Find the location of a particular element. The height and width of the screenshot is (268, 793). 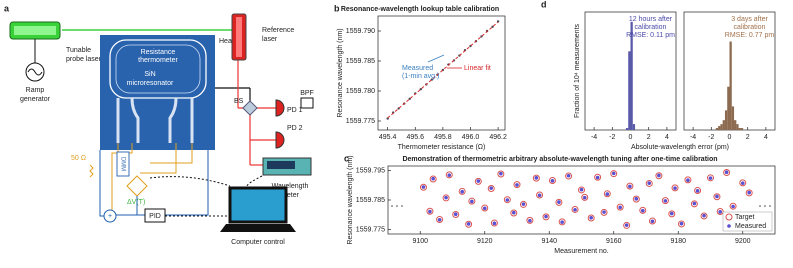

plot-frame is located at coordinates (441, 73).